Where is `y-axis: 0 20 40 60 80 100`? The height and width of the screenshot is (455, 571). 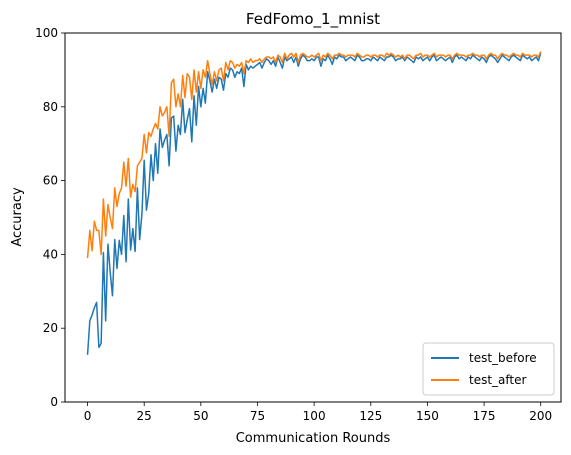 y-axis: 0 20 40 60 80 100 is located at coordinates (50, 217).